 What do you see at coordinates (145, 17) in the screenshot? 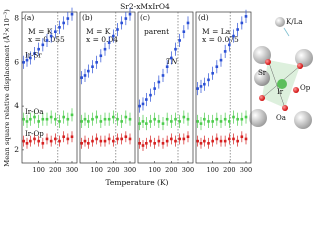
I see `annotation: (c)` at bounding box center [145, 17].